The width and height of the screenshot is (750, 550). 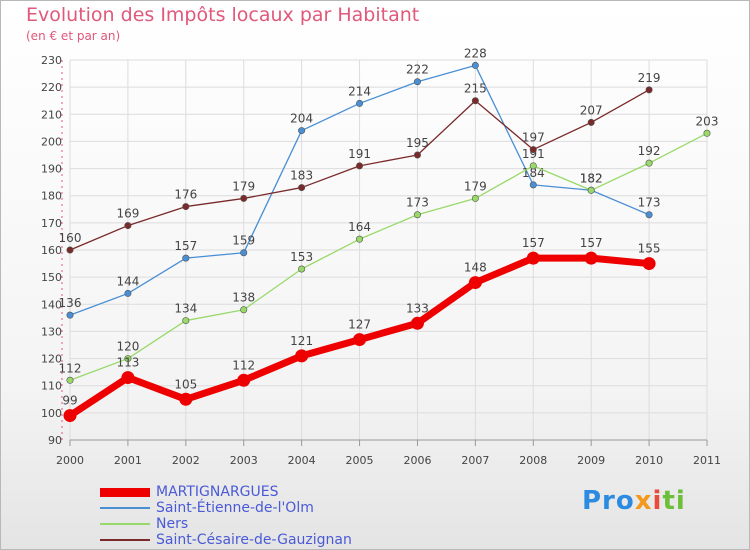 What do you see at coordinates (649, 249) in the screenshot?
I see `data-label: 155` at bounding box center [649, 249].